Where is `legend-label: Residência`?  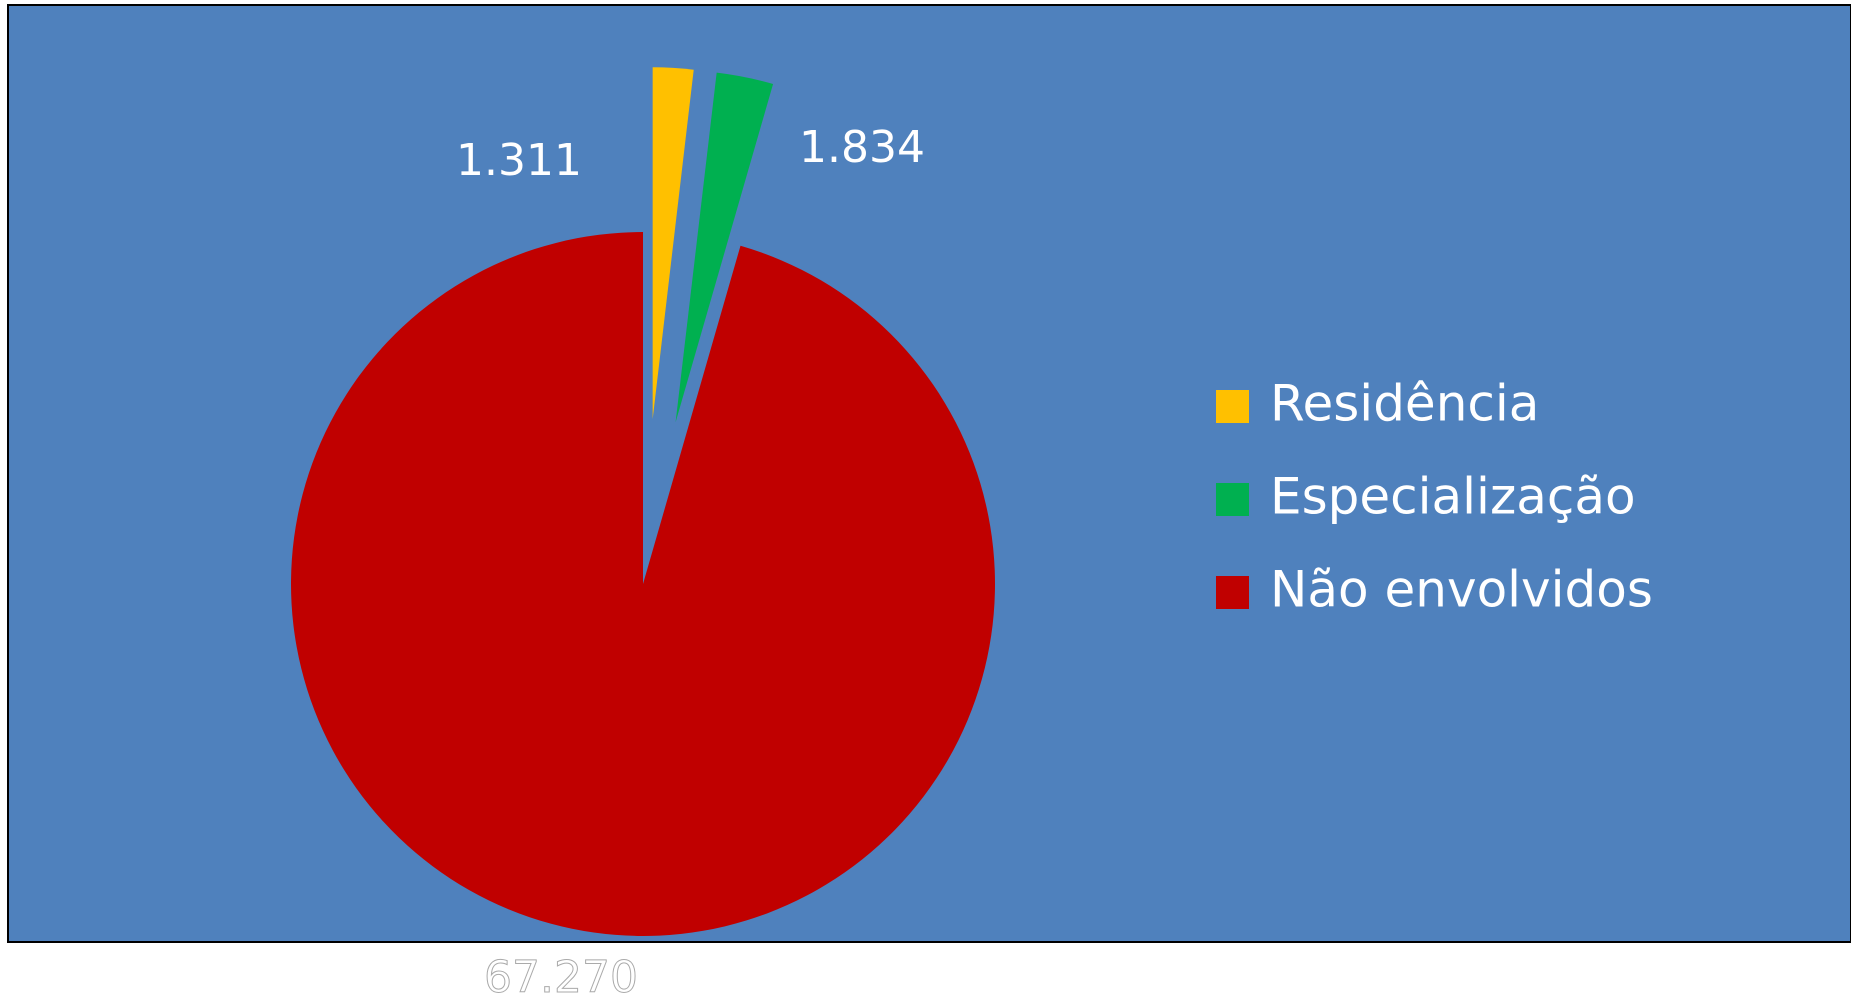 legend-label: Residência is located at coordinates (1404, 404).